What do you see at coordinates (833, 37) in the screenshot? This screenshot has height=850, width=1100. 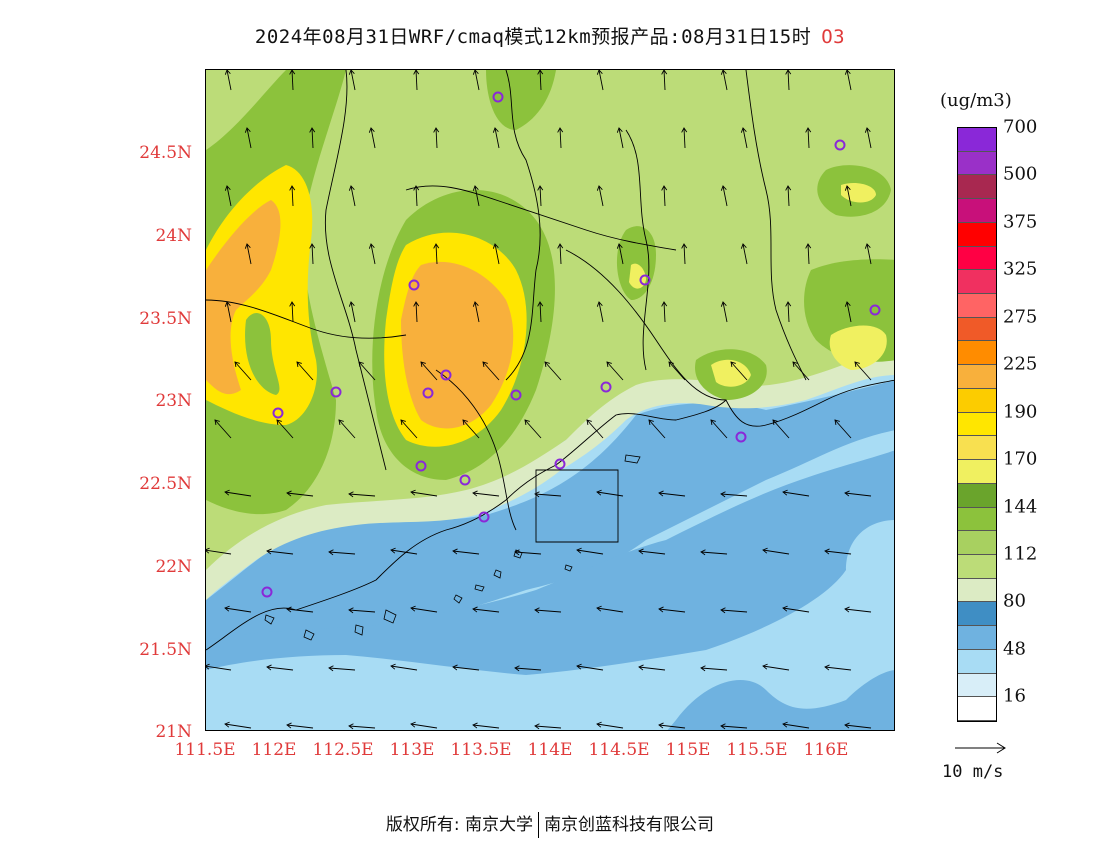 I see `species-label: O3` at bounding box center [833, 37].